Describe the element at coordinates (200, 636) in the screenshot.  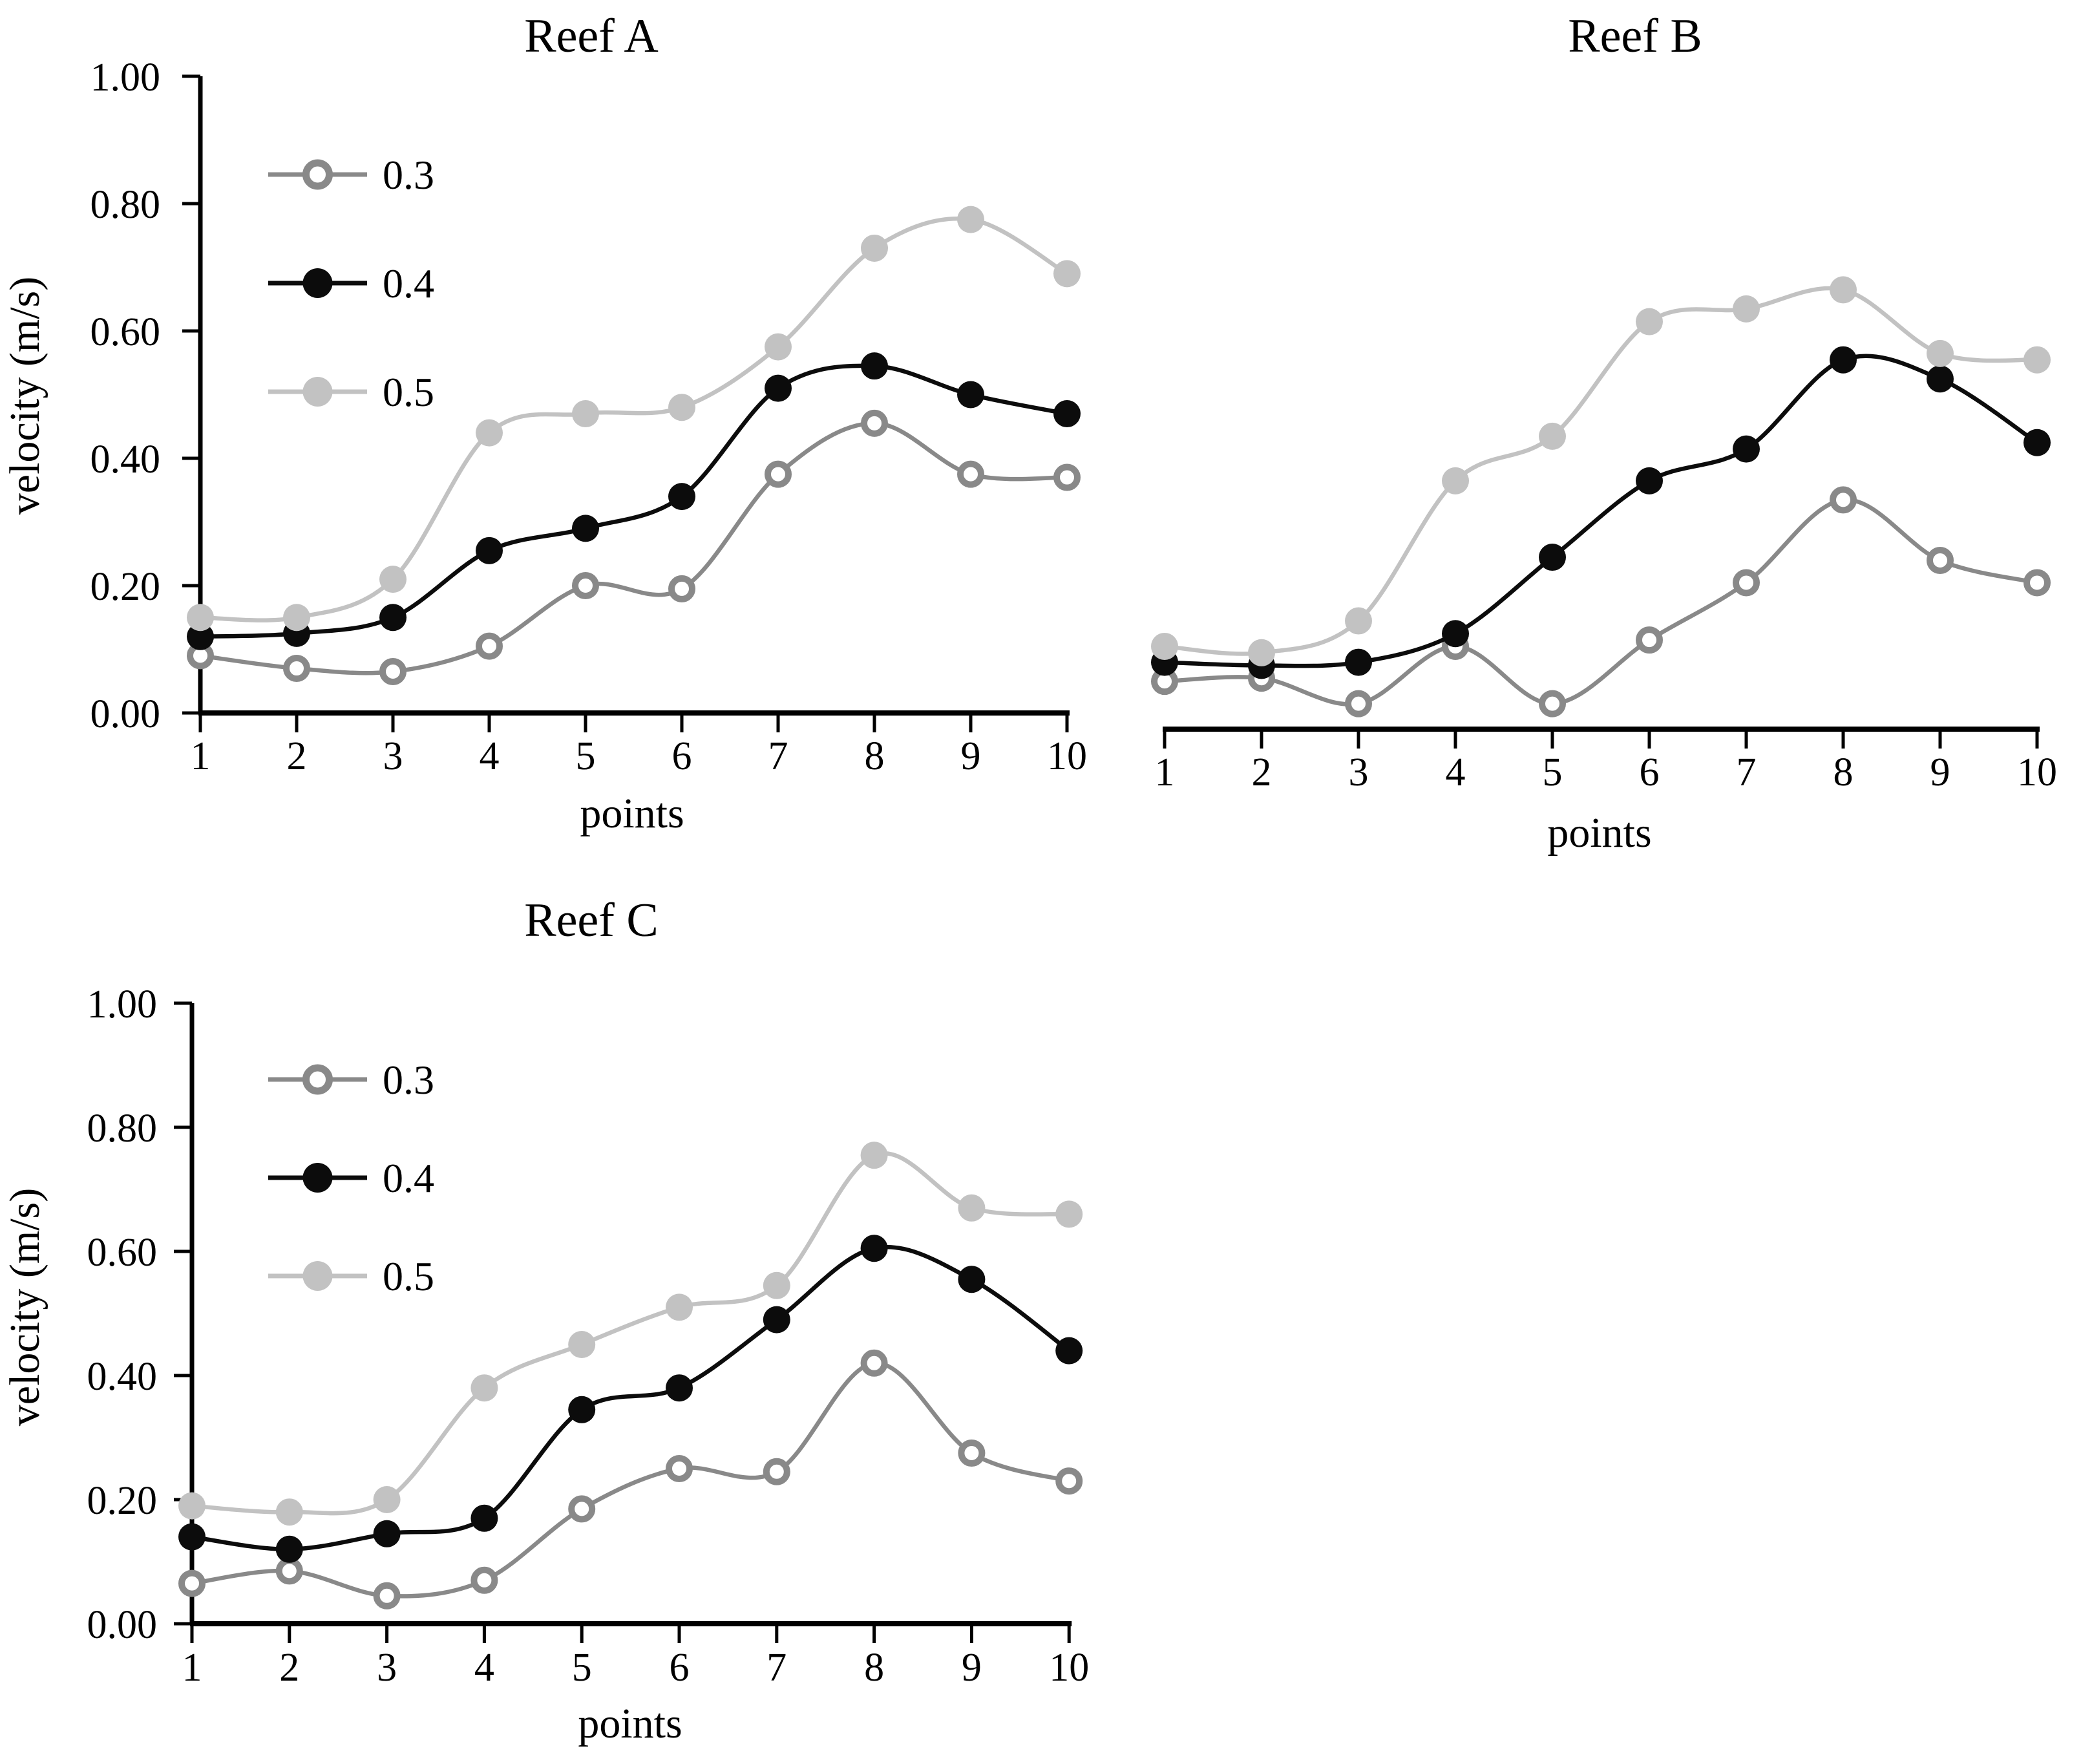
I see `series-marker-0.4-pt1` at that location.